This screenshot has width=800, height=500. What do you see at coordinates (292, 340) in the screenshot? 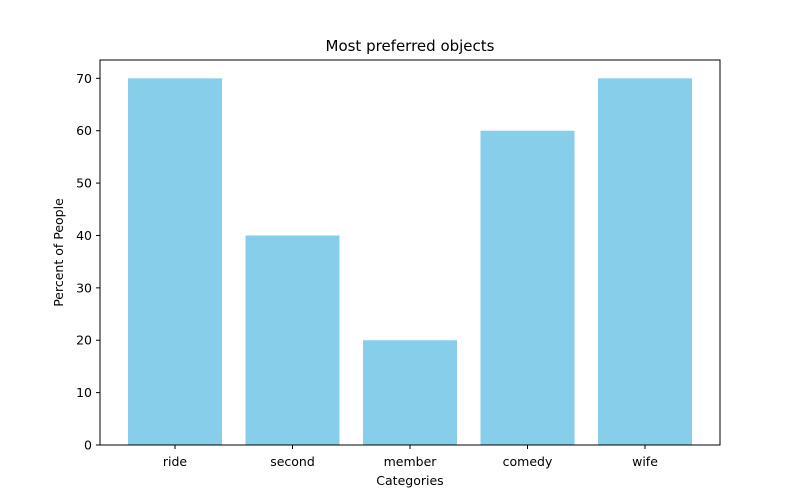
I see `bar-second` at bounding box center [292, 340].